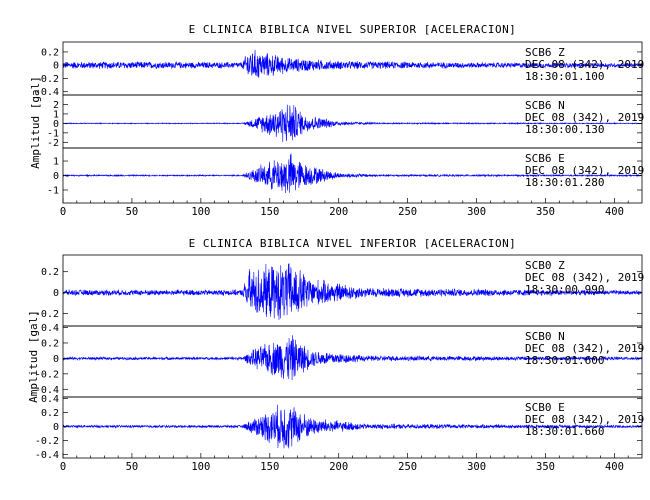  What do you see at coordinates (56, 105) in the screenshot?
I see `y-tick-label: 2` at bounding box center [56, 105].